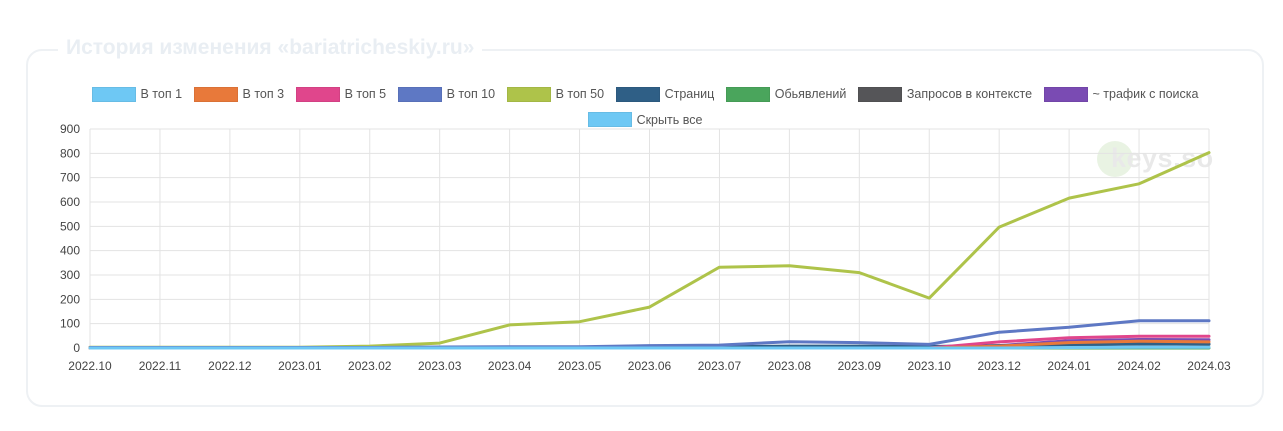 Image resolution: width=1283 pixels, height=431 pixels. I want to click on y-tick-label: 600, so click(70, 202).